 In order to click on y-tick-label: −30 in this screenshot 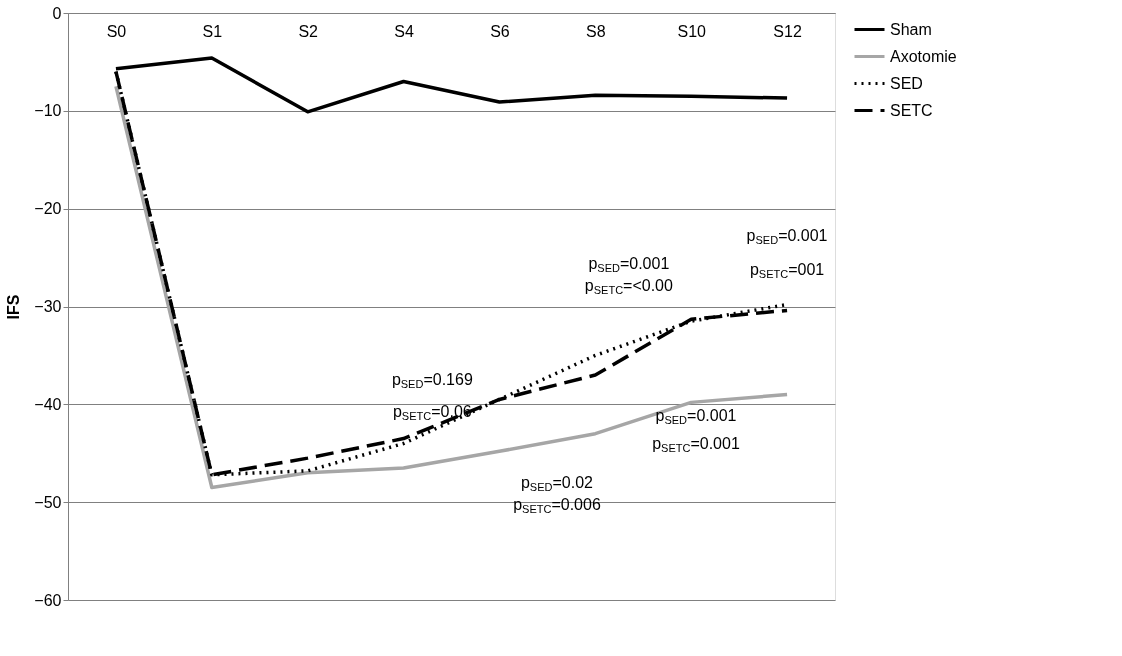, I will do `click(48, 306)`.